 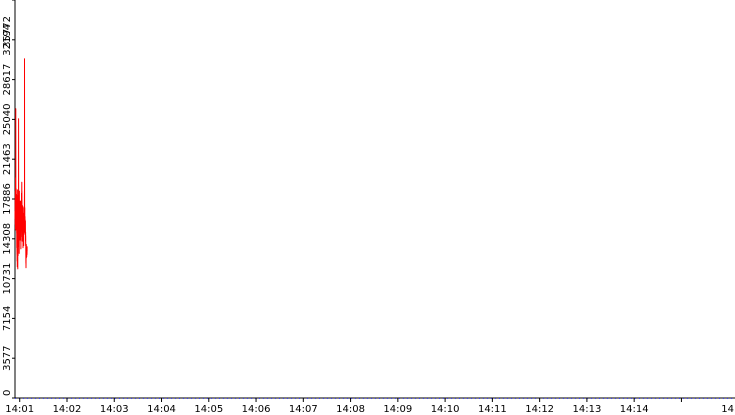 What do you see at coordinates (256, 409) in the screenshot?
I see `x-tick-label: 14:06` at bounding box center [256, 409].